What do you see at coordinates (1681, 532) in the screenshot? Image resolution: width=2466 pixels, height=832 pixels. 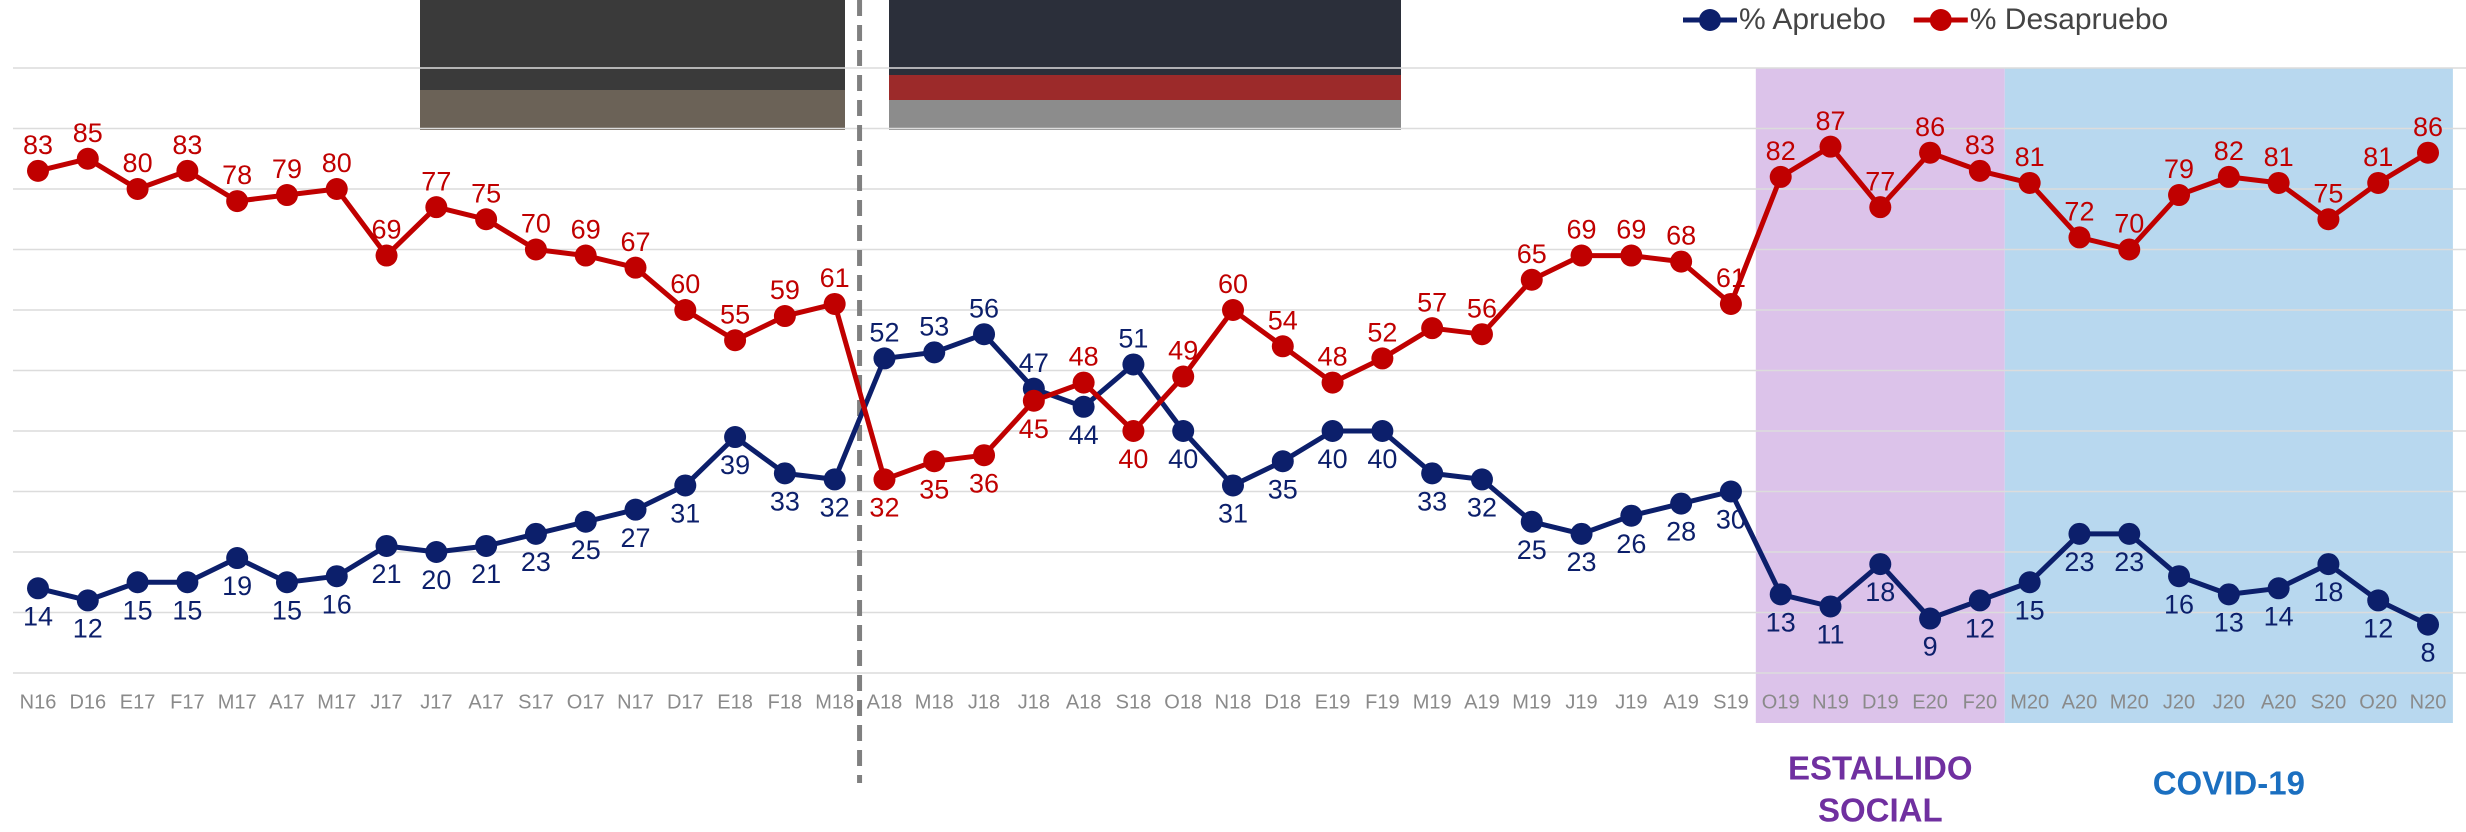 I see `data-label: 28` at bounding box center [1681, 532].